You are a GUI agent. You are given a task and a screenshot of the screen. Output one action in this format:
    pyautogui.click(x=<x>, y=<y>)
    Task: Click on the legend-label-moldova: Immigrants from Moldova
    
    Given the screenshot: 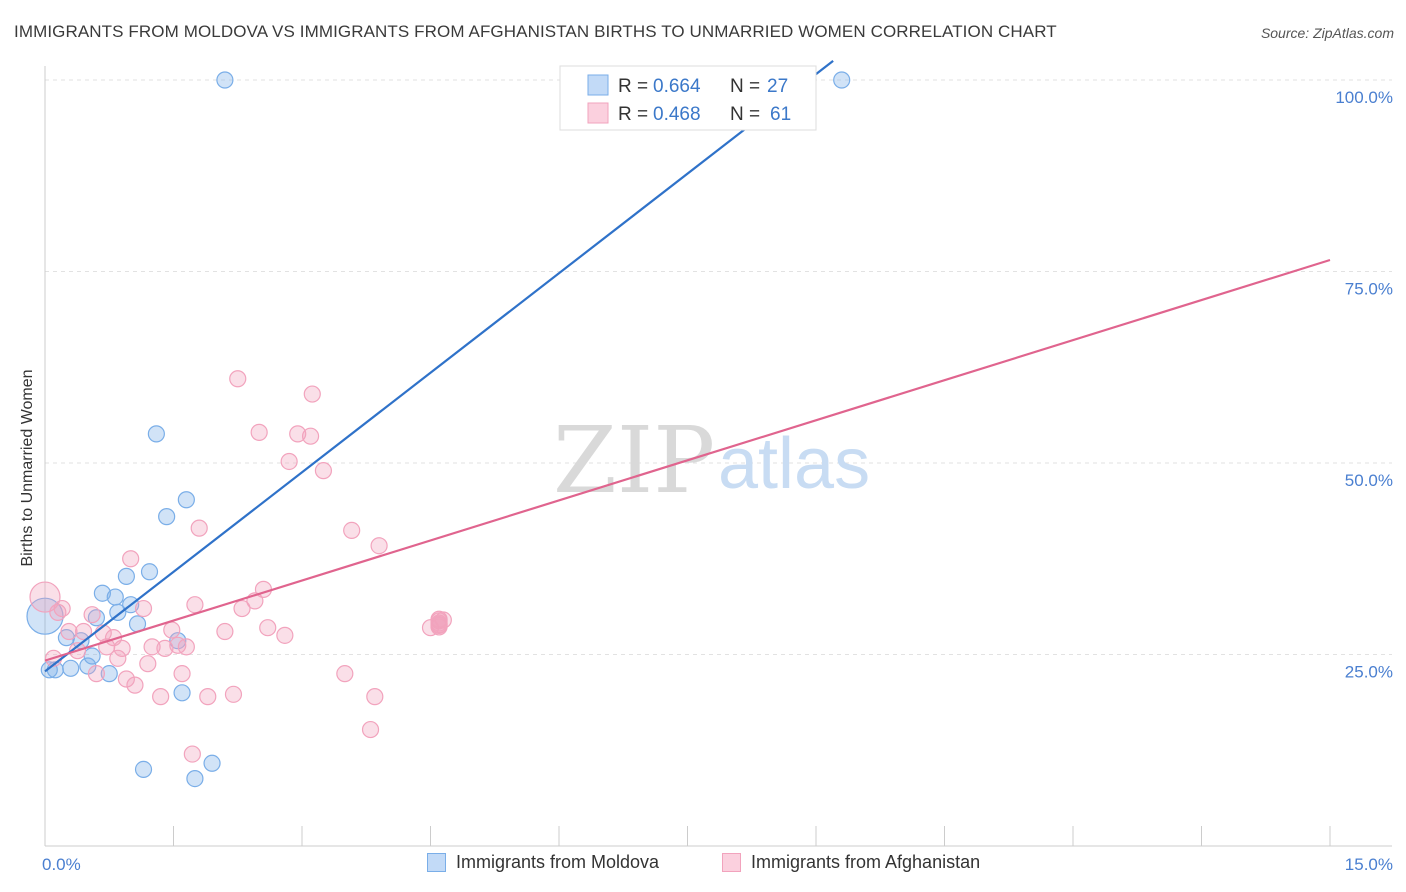 What is the action you would take?
    pyautogui.click(x=558, y=862)
    